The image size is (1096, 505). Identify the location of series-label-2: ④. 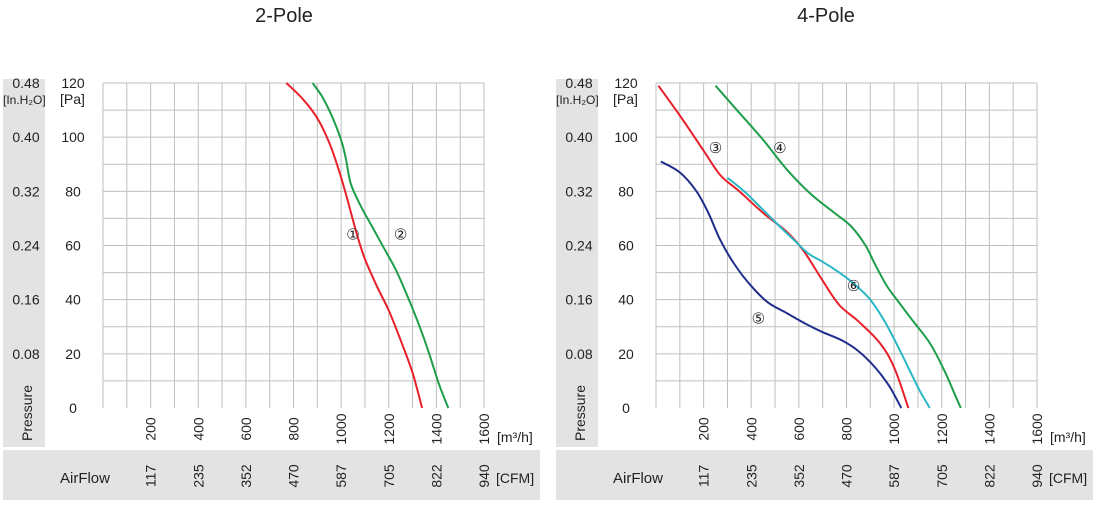
(779, 148).